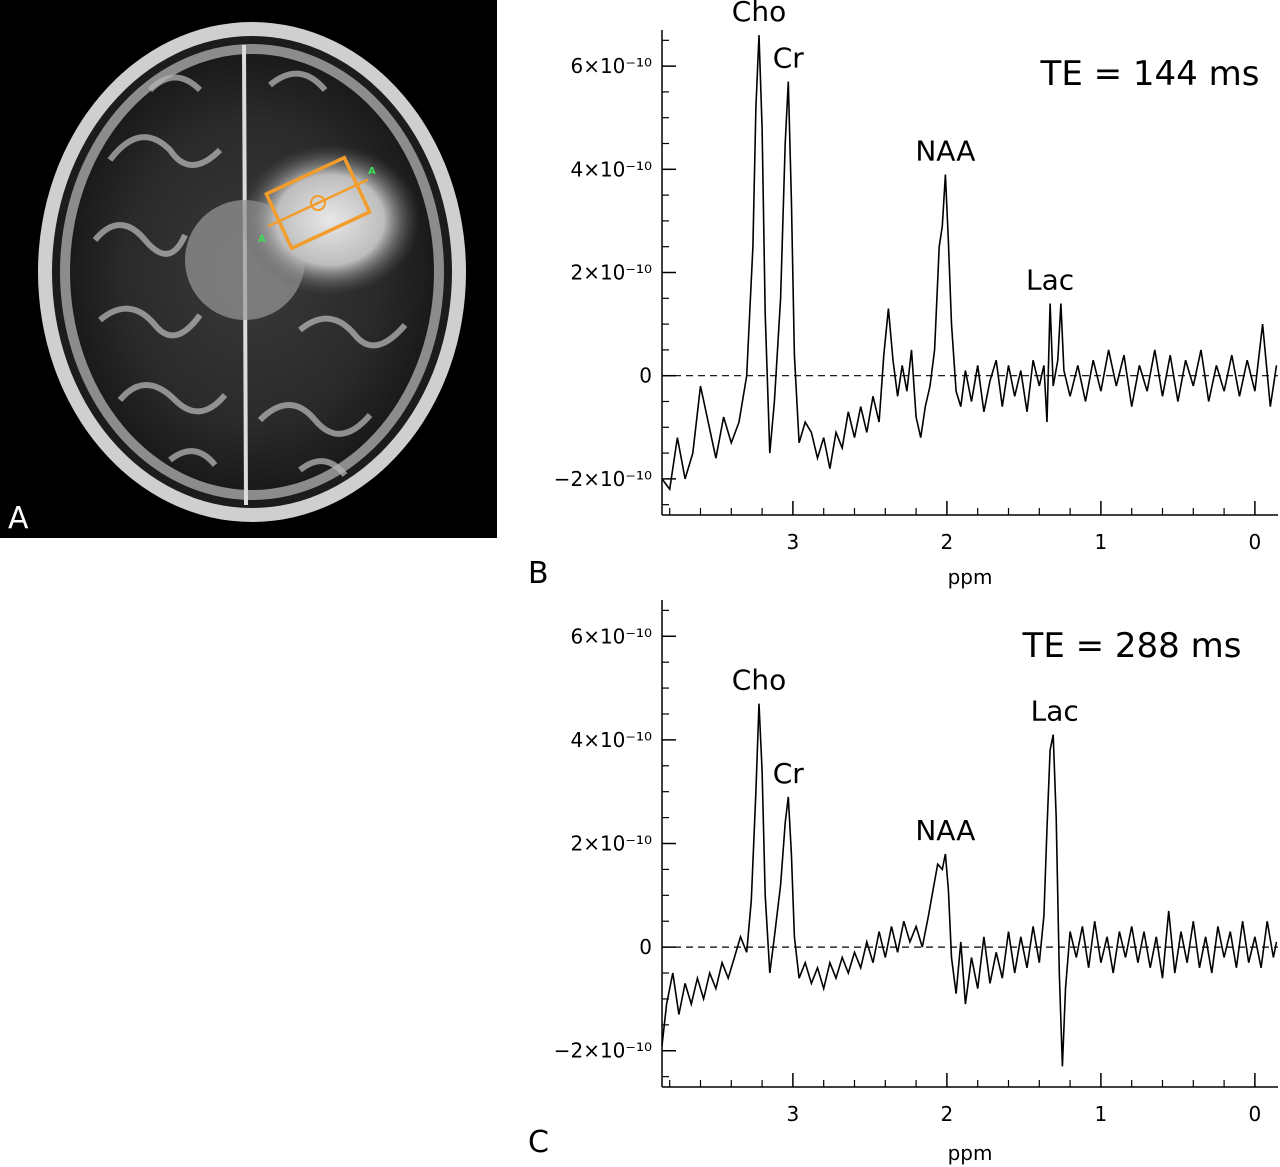 The width and height of the screenshot is (1280, 1167). I want to click on chart-c-ytick-label: 4×10⁻¹⁰, so click(611, 740).